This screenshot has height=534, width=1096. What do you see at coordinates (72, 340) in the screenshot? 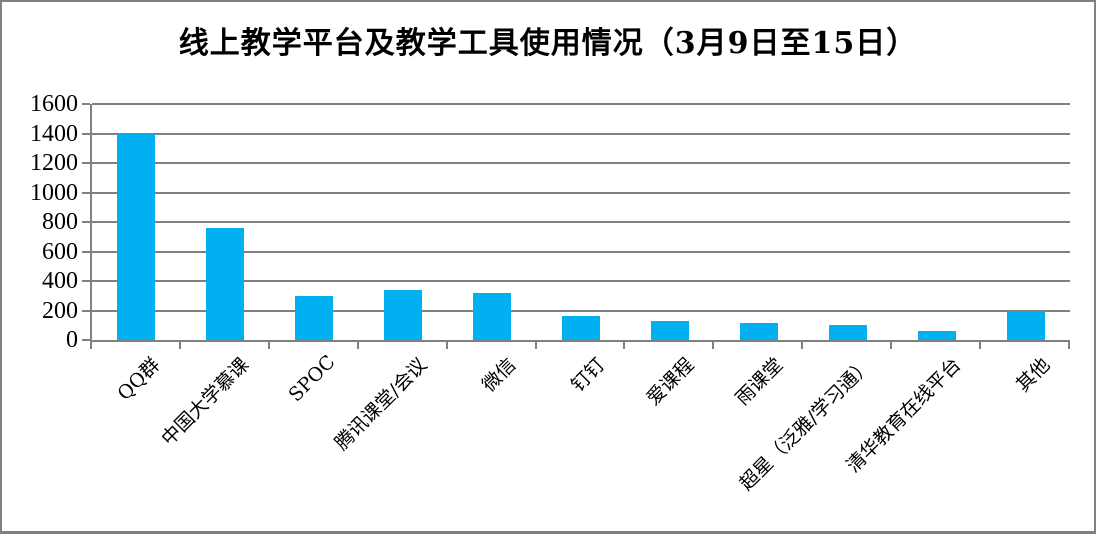
I see `y-axis-label: 0` at bounding box center [72, 340].